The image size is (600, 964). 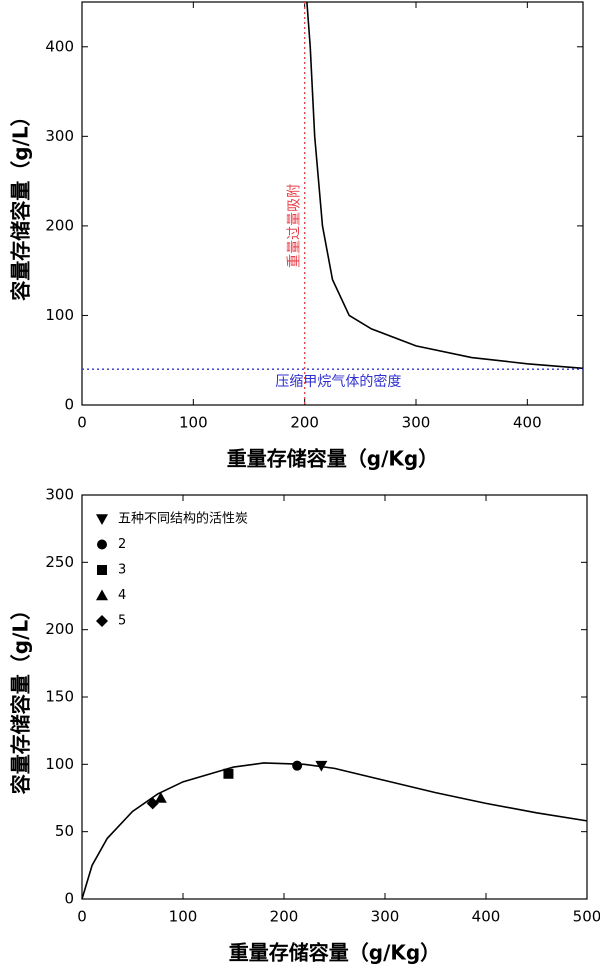 I want to click on y-tick-label: 400, so click(x=59, y=46).